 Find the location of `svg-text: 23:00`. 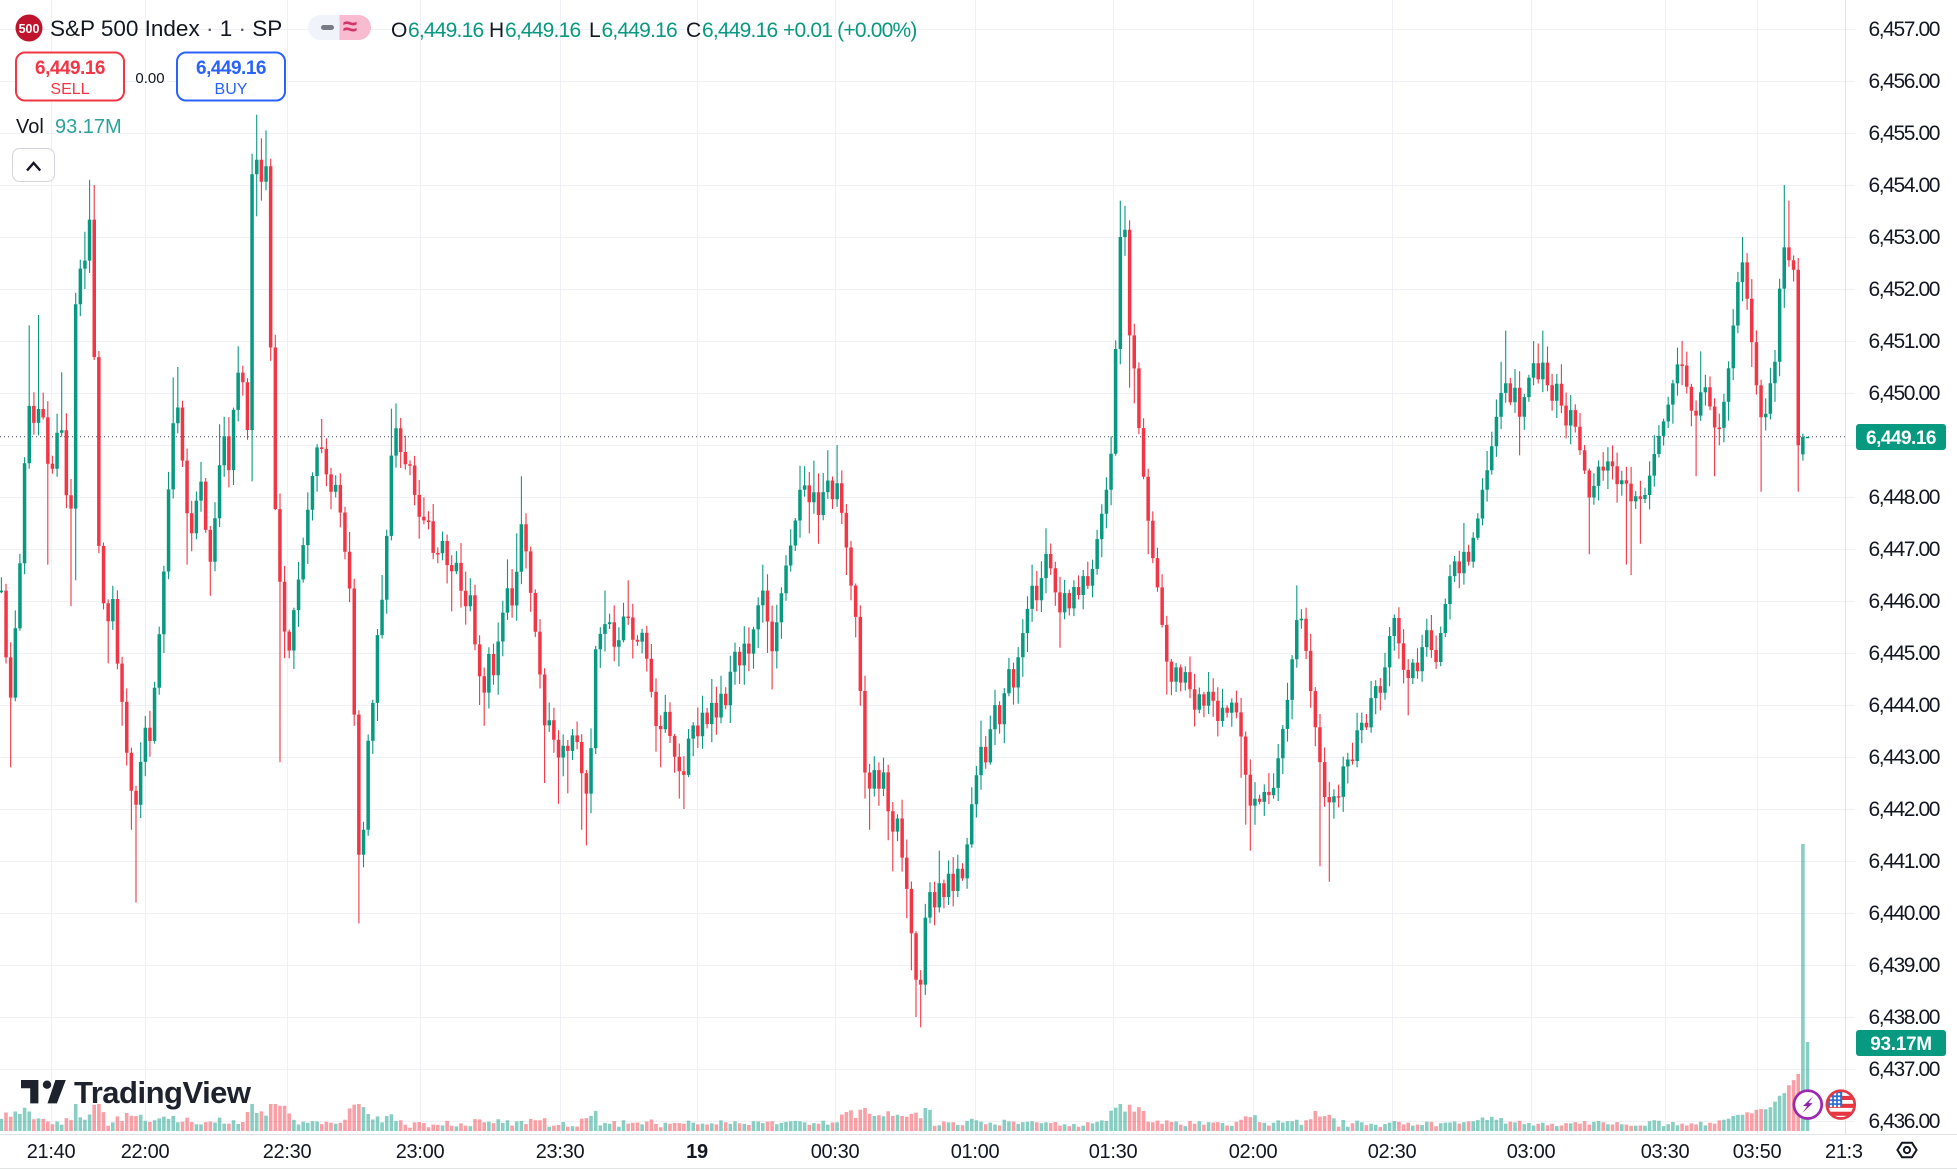

svg-text: 23:00 is located at coordinates (420, 1152).